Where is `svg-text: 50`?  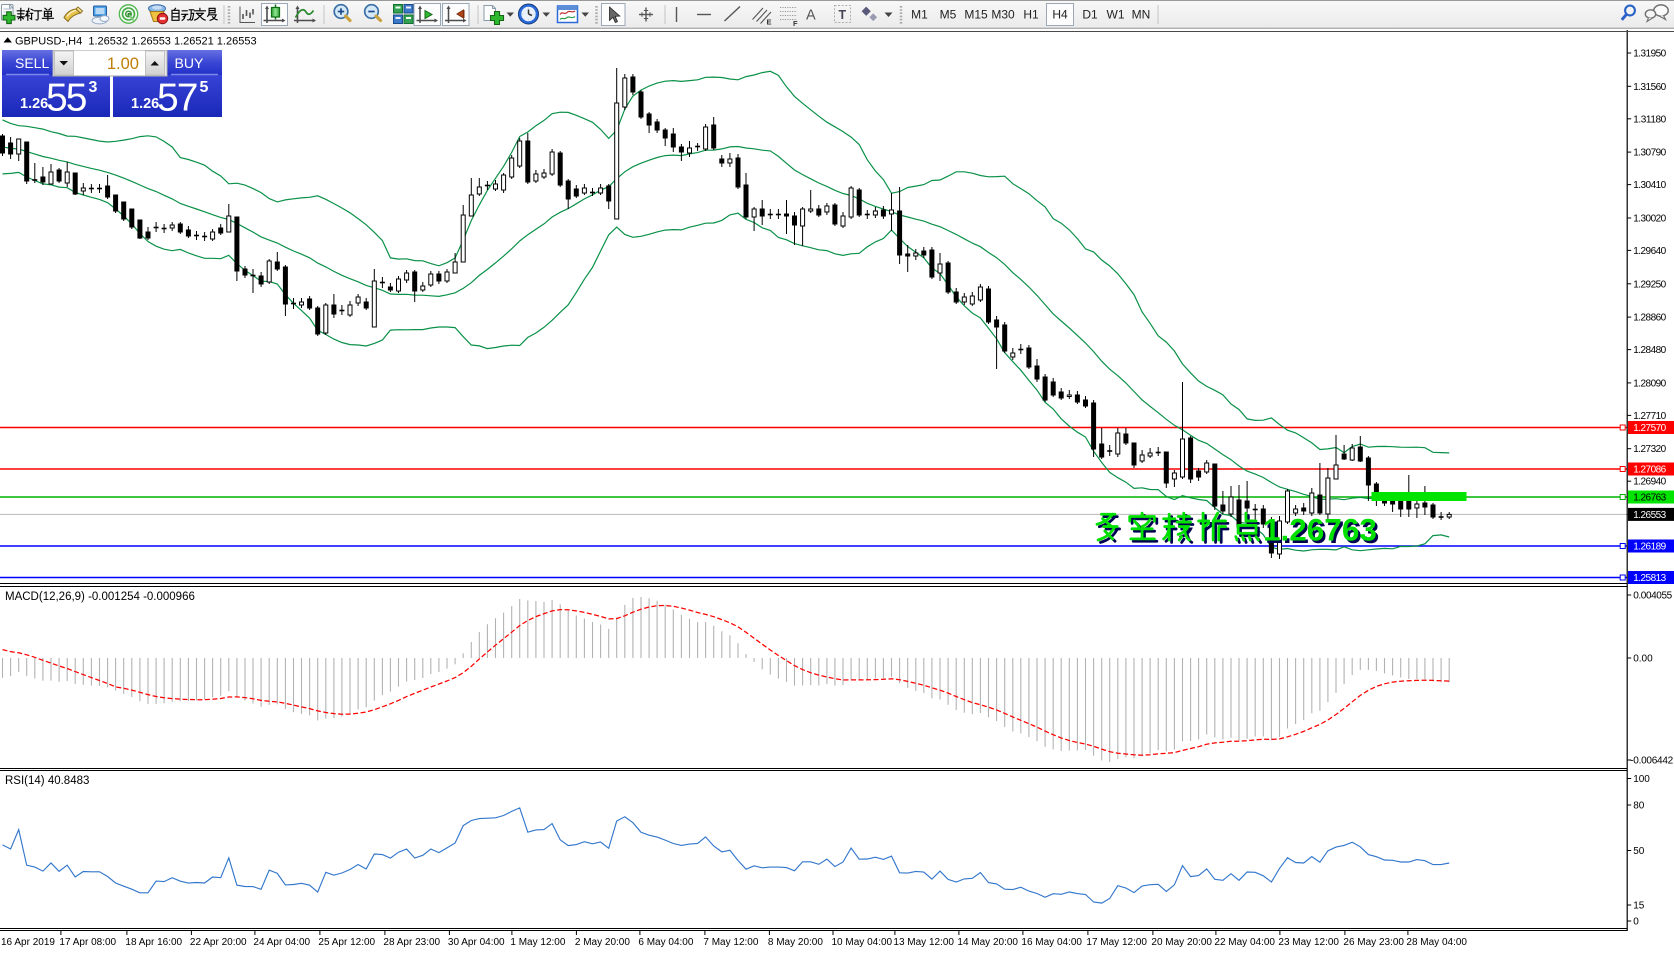 svg-text: 50 is located at coordinates (1639, 851).